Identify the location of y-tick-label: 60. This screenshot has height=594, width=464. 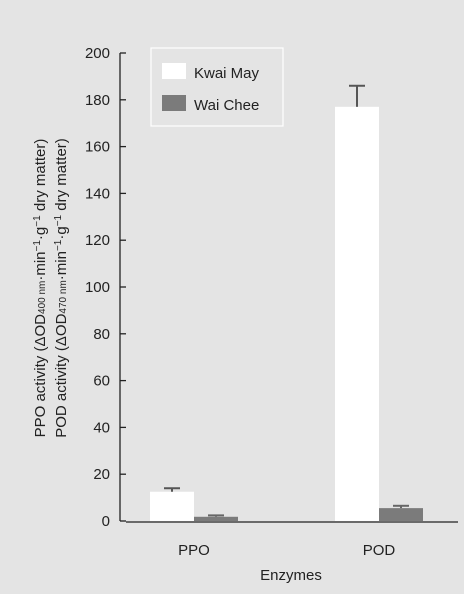
(101, 381).